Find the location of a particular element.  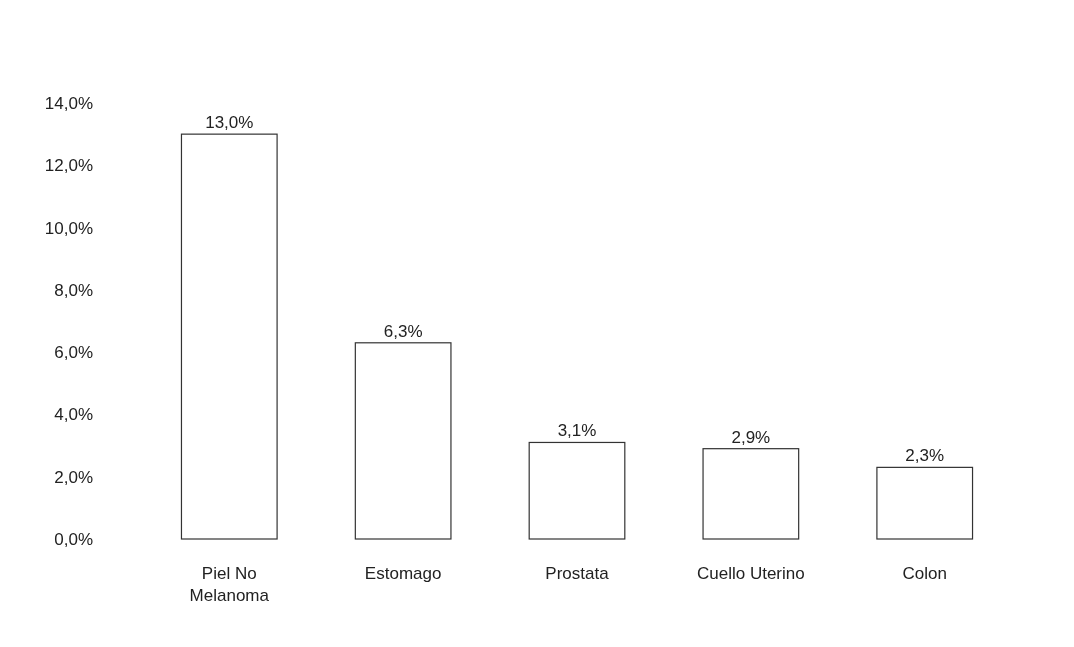

y-tick-label: 0,0% is located at coordinates (73, 539).